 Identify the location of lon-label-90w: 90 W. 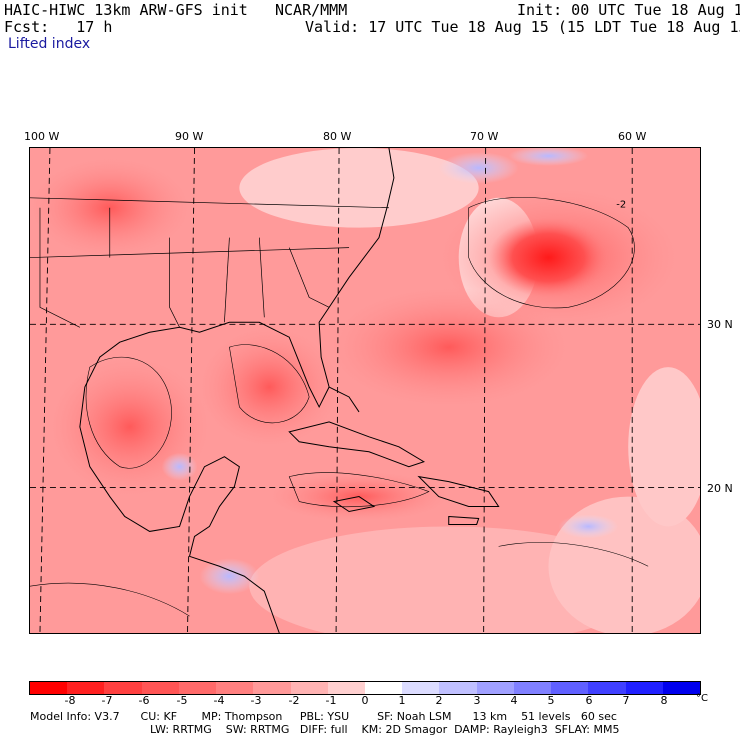
(189, 136).